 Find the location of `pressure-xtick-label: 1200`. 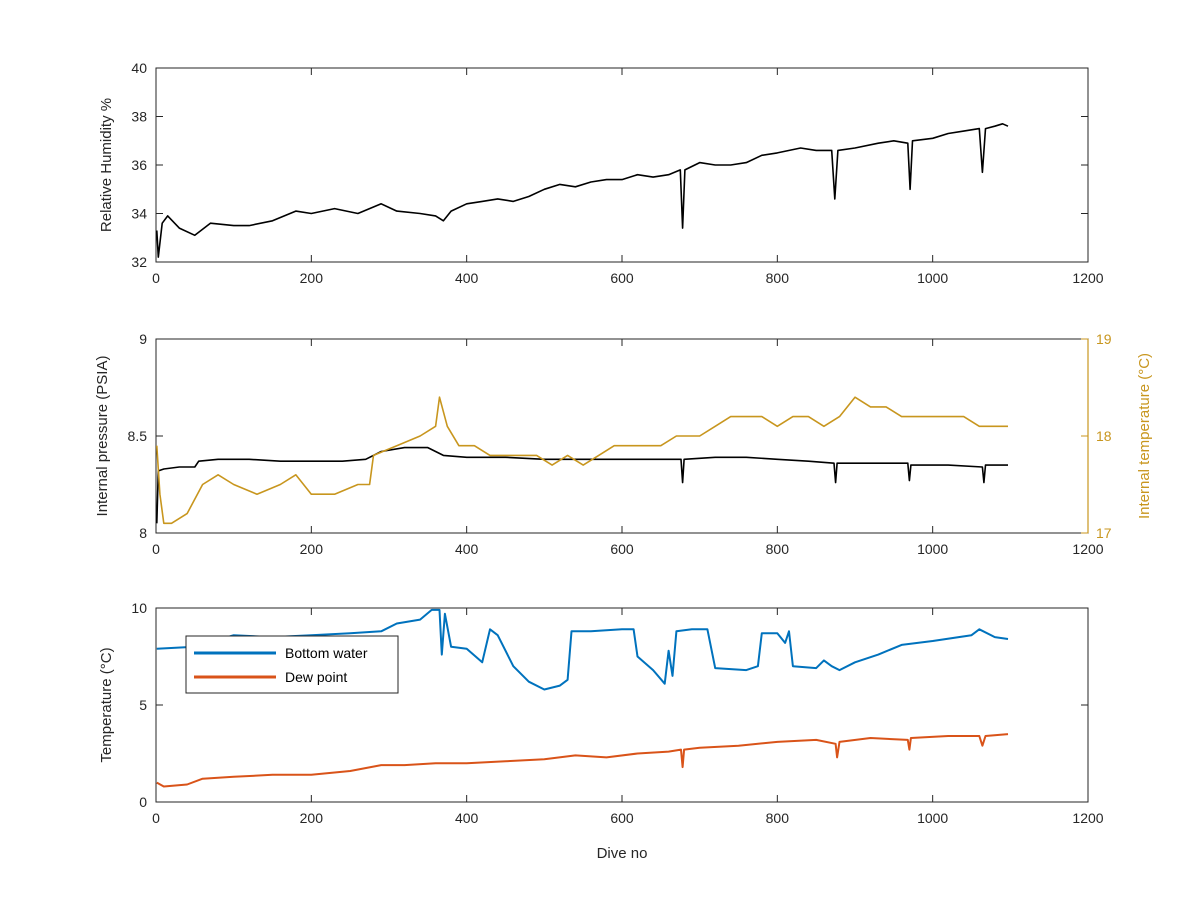

pressure-xtick-label: 1200 is located at coordinates (1087, 549).